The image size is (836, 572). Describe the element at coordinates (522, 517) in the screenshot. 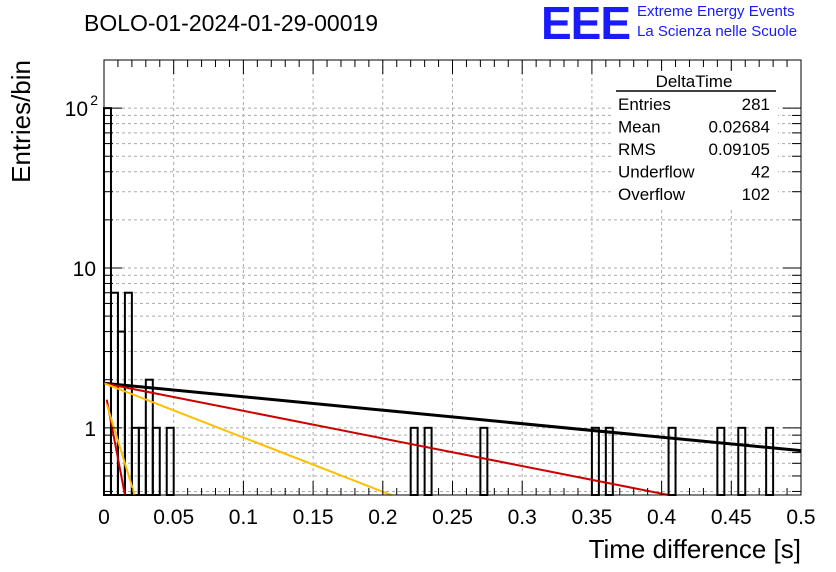

I see `x-tick-label: 0.3` at that location.